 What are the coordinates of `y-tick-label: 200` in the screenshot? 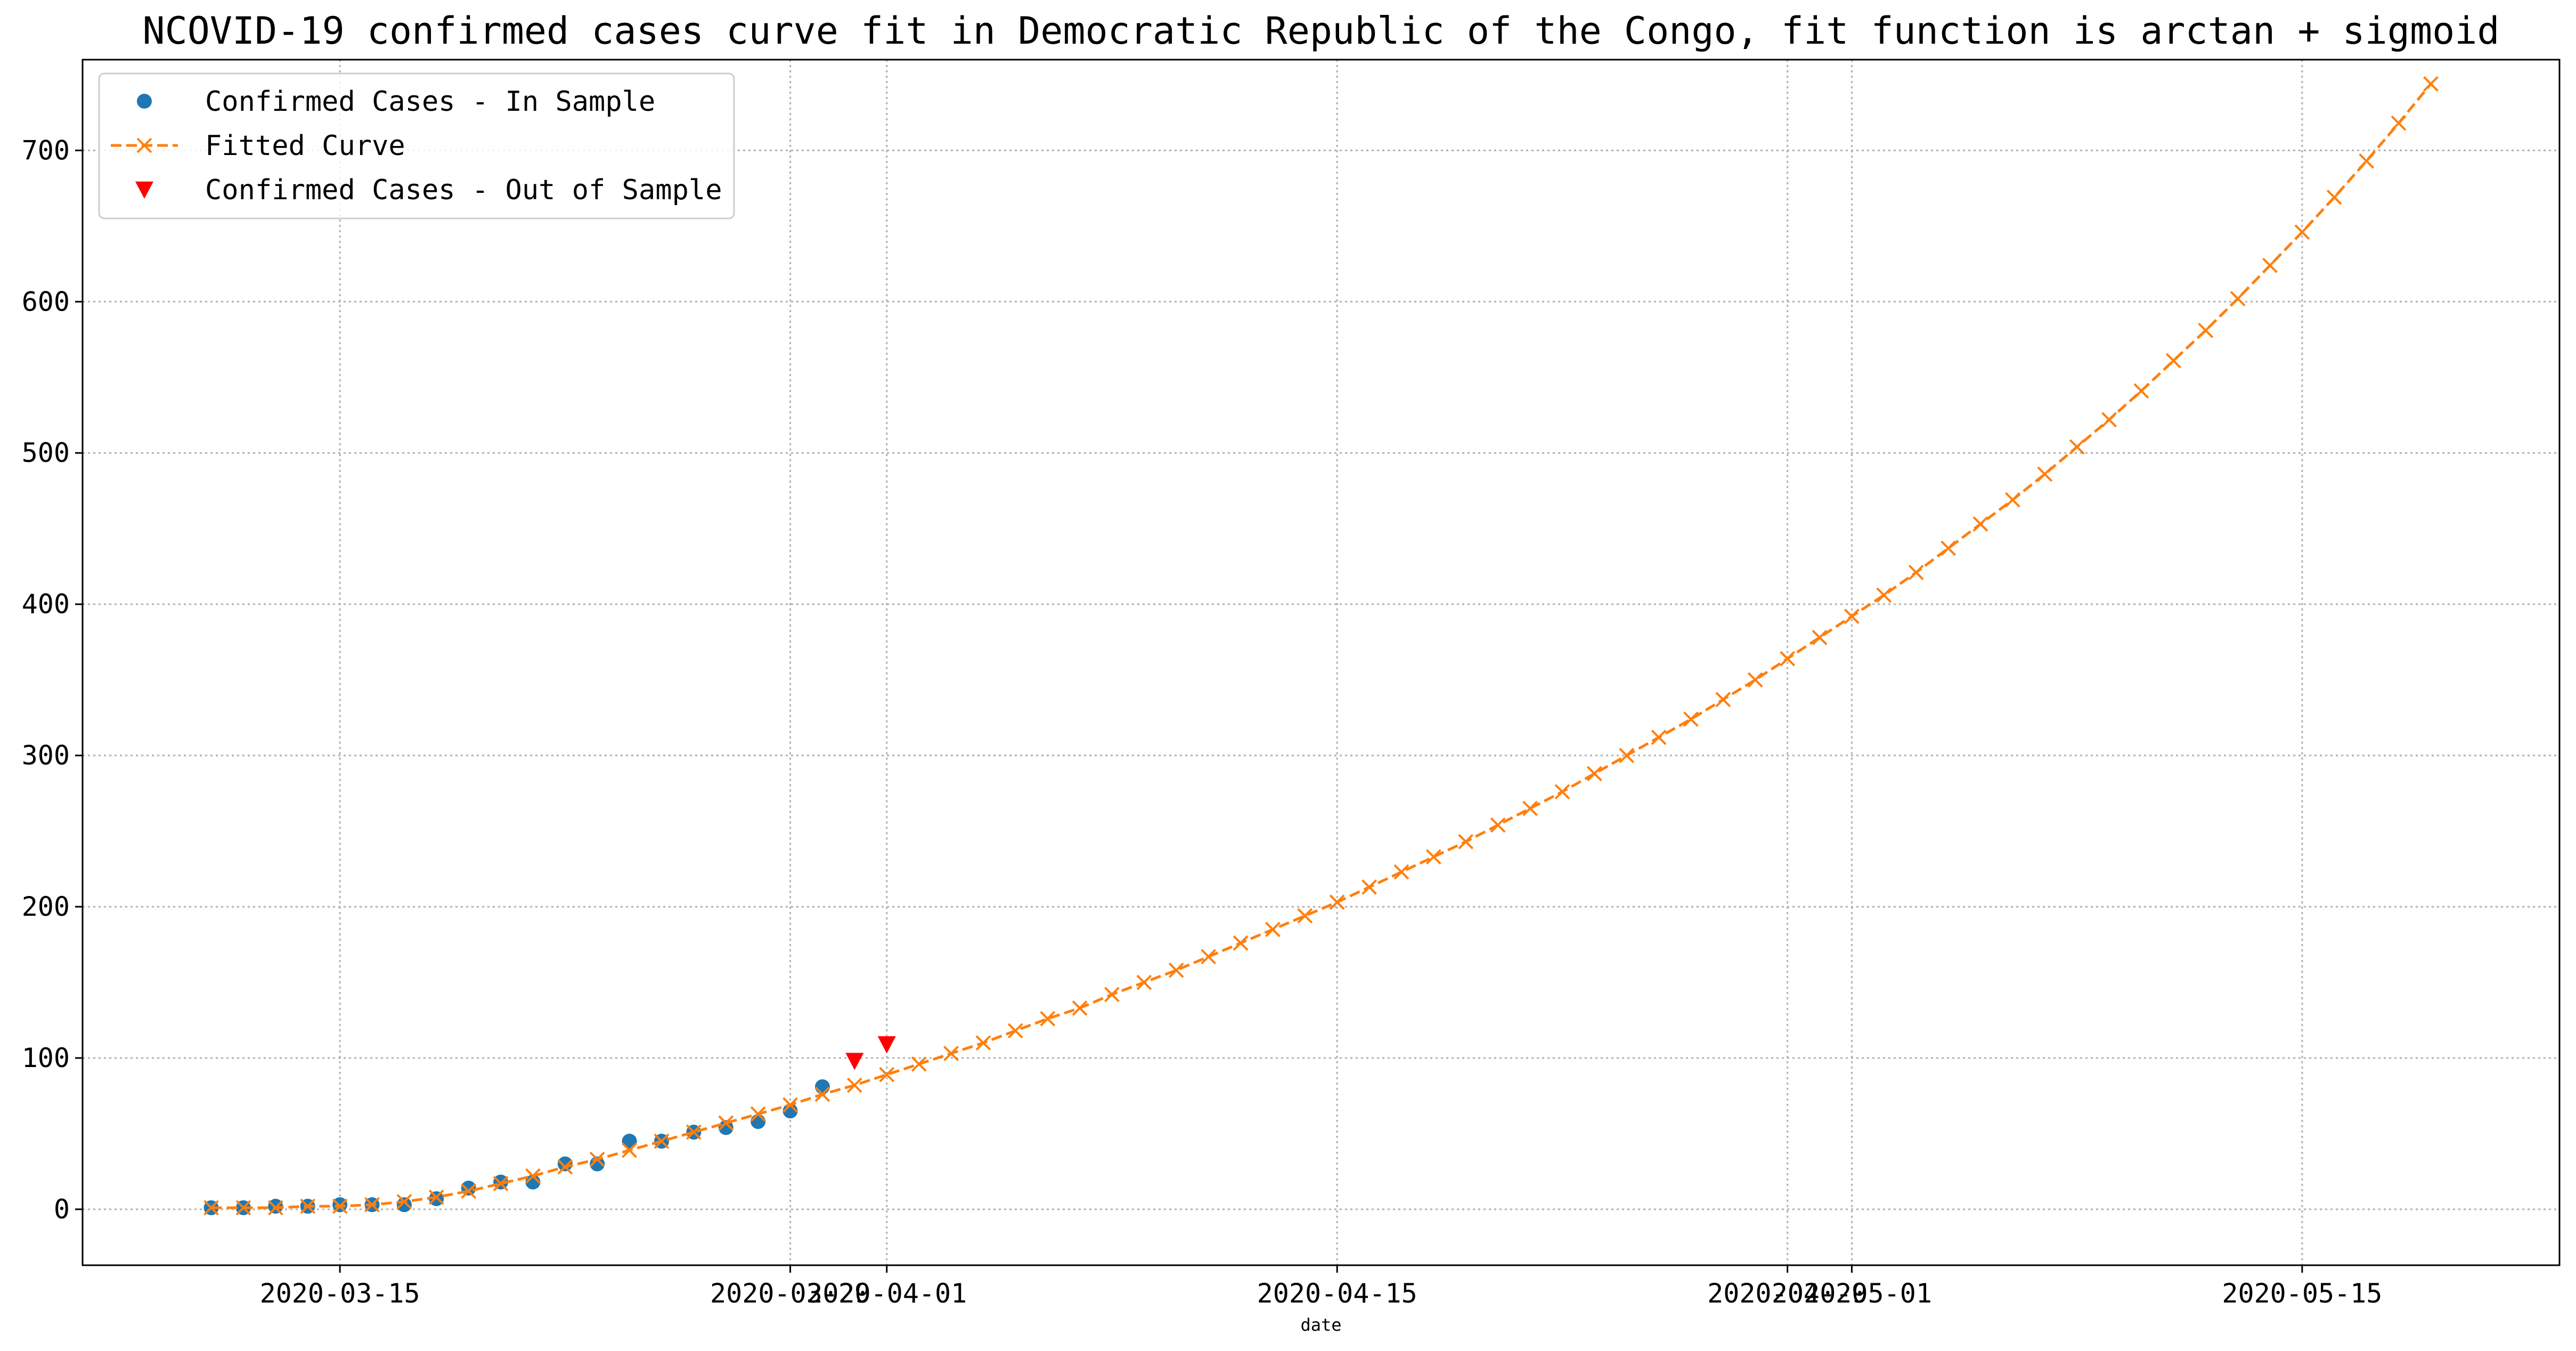 It's located at (46, 906).